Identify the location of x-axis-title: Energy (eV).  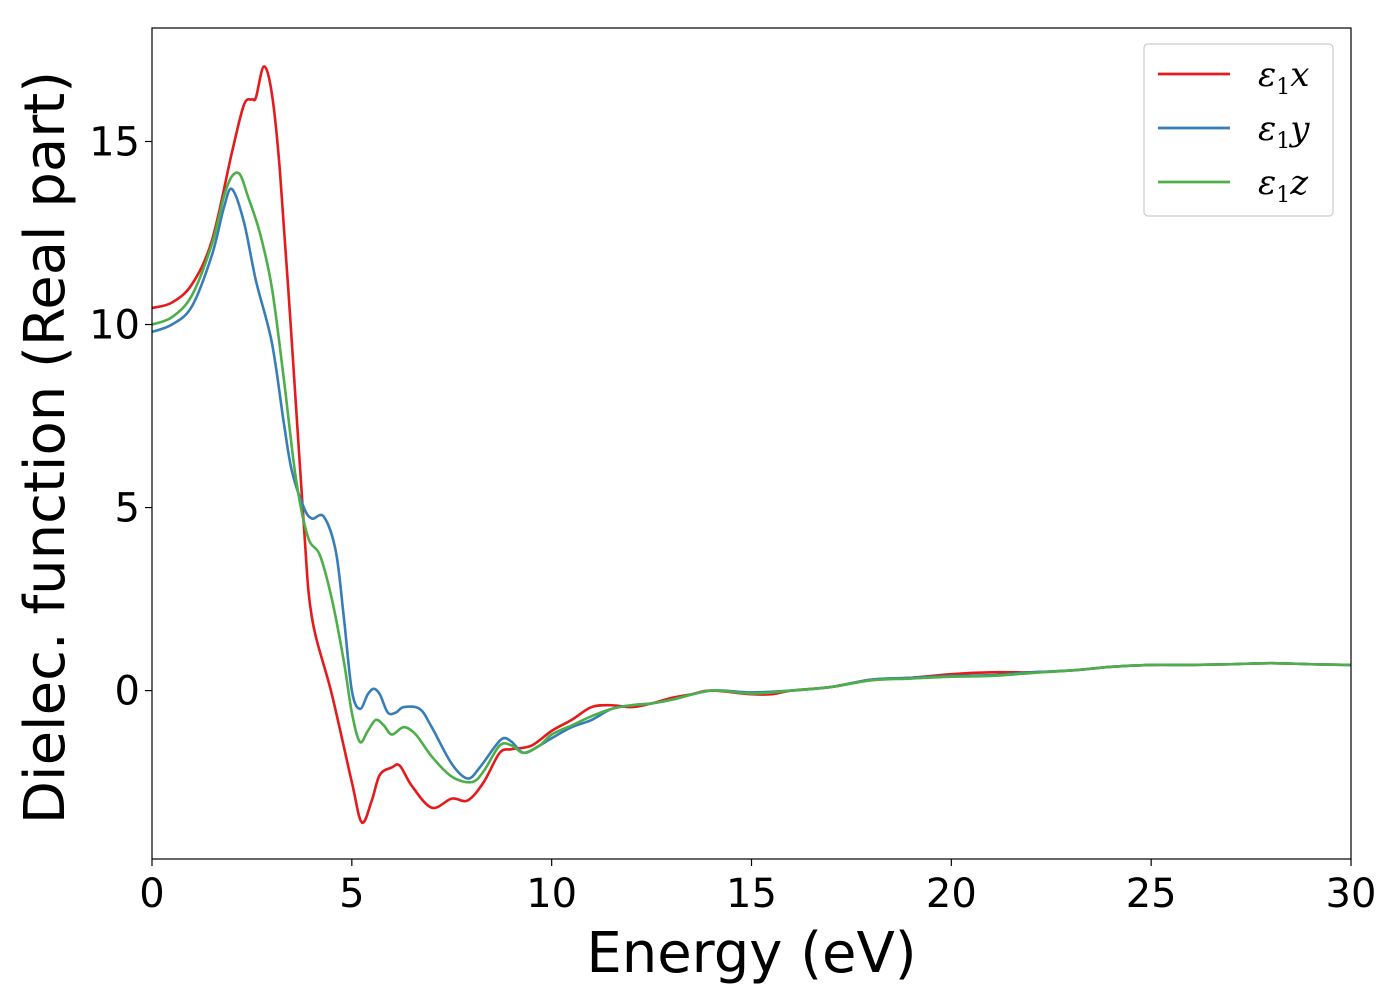
(751, 953).